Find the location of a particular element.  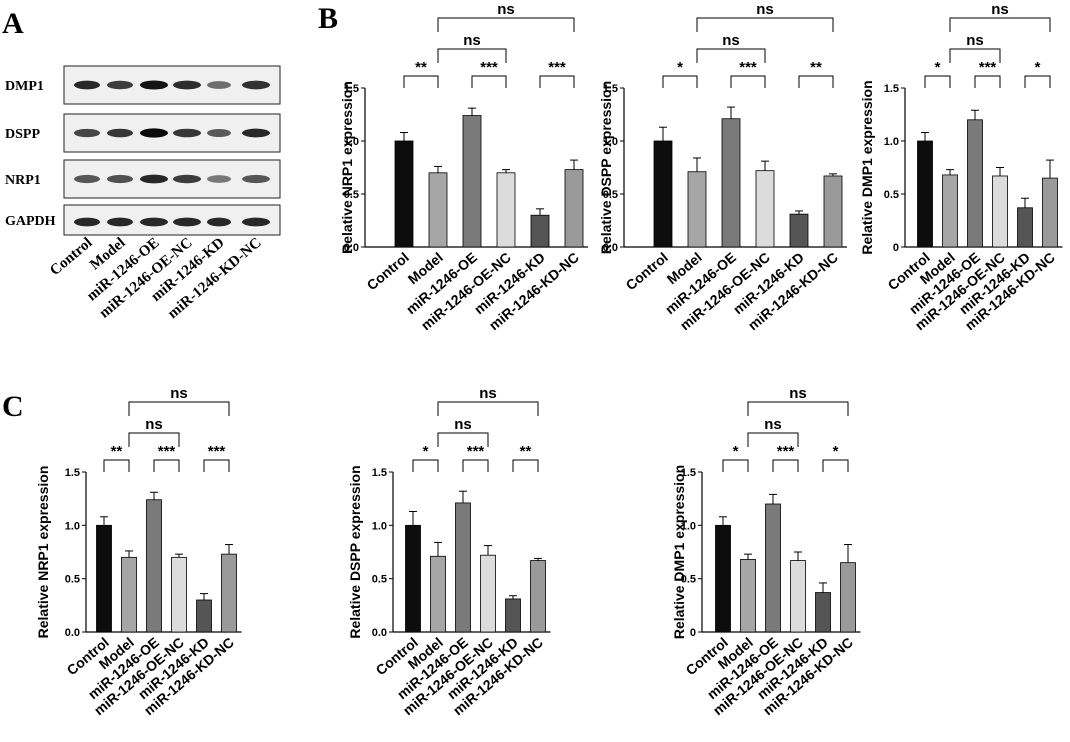

panel-label-b: B is located at coordinates (328, 18).